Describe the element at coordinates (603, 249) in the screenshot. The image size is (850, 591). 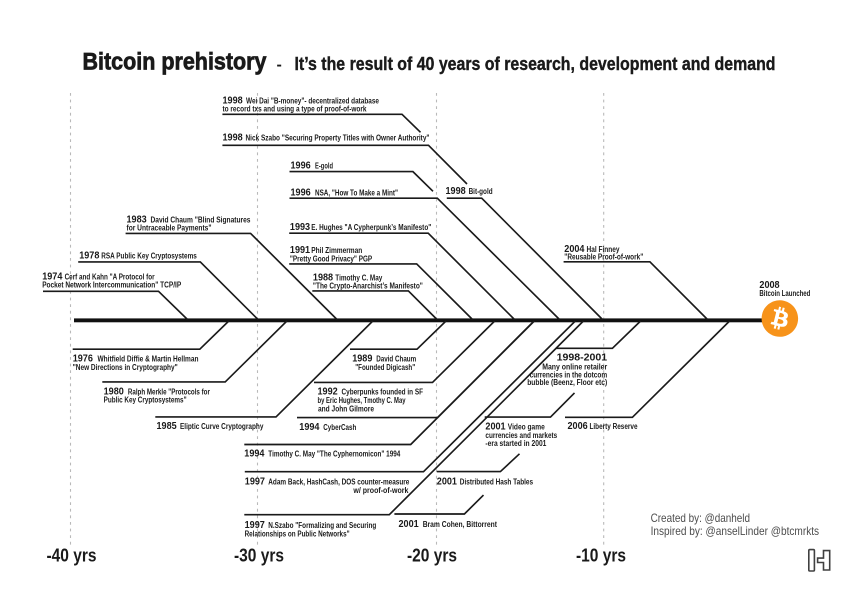
I see `svg-text: Hal Finney` at that location.